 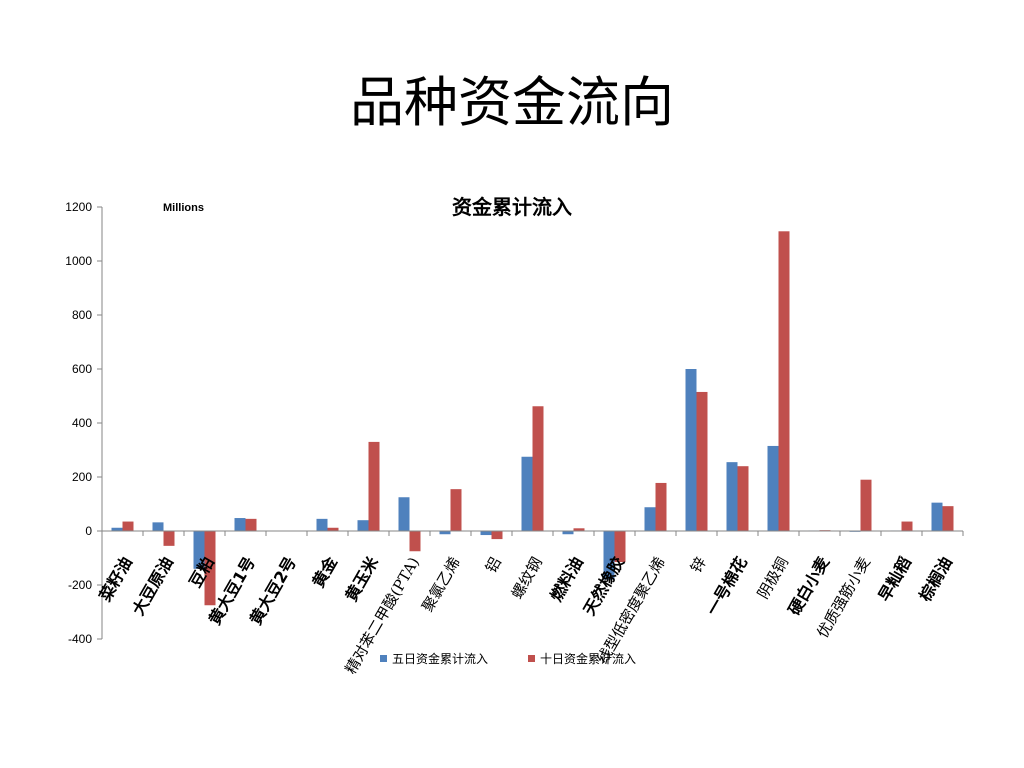 I want to click on x-category-label: 锌, so click(x=698, y=565).